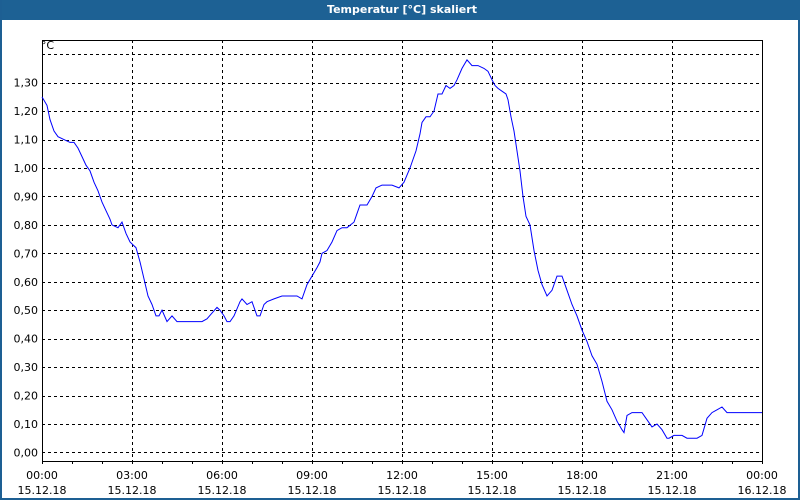  Describe the element at coordinates (402, 475) in the screenshot. I see `x-tick-time: 12:00` at that location.